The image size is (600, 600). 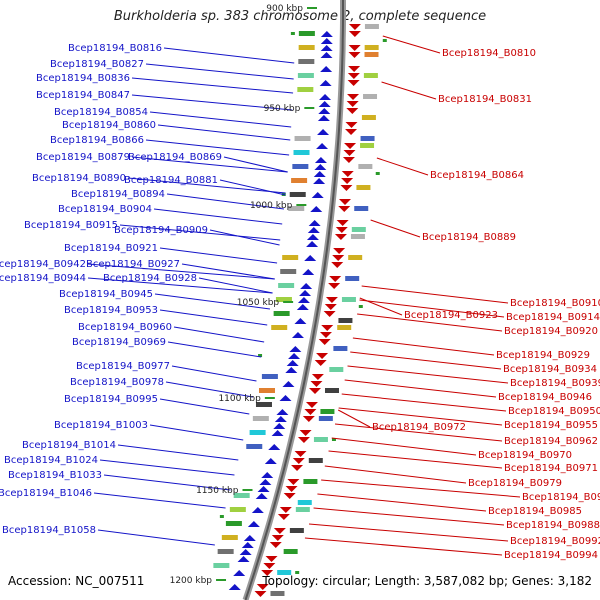 What do you see at coordinates (109, 125) in the screenshot?
I see `gene-label-left: Bcep18194_B0860` at bounding box center [109, 125].